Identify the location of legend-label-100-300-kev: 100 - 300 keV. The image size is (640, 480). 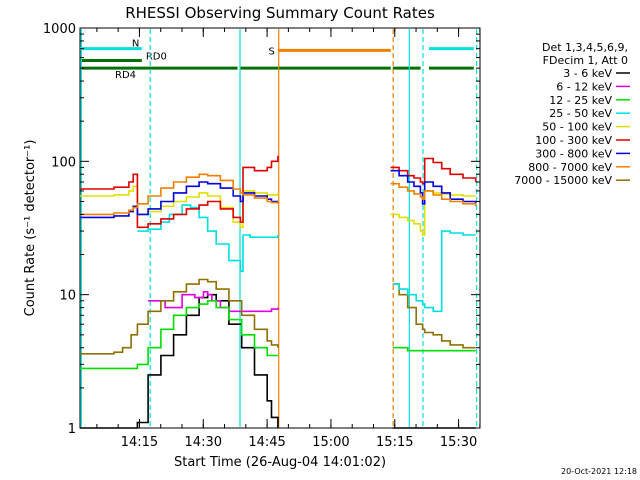
(573, 140).